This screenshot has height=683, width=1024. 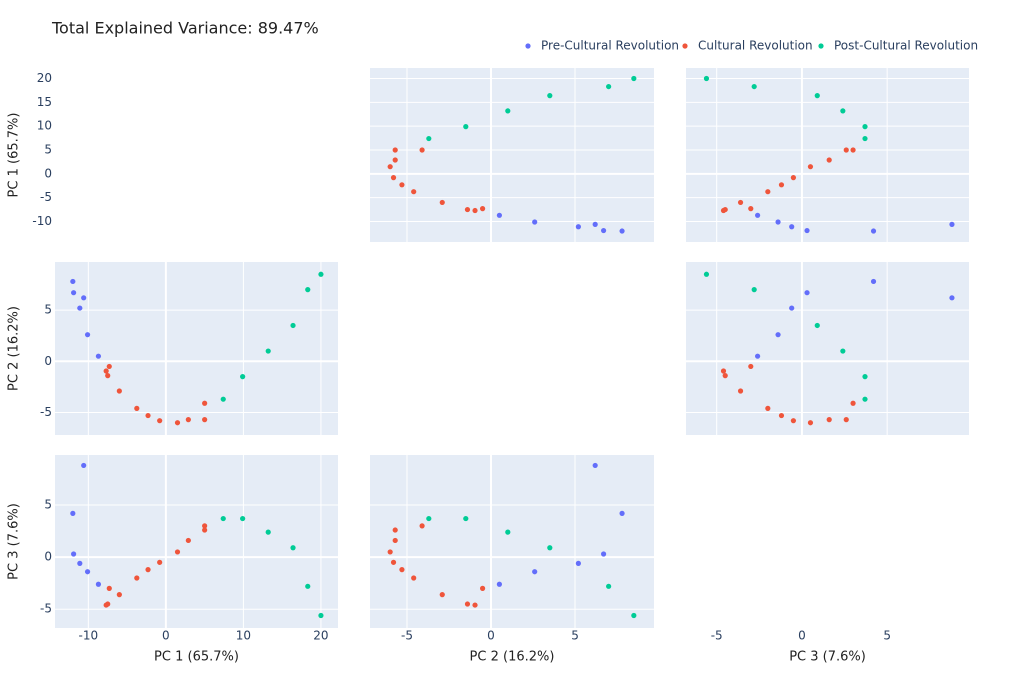 What do you see at coordinates (610, 46) in the screenshot?
I see `legend-label: Pre-Cultural Revolution` at bounding box center [610, 46].